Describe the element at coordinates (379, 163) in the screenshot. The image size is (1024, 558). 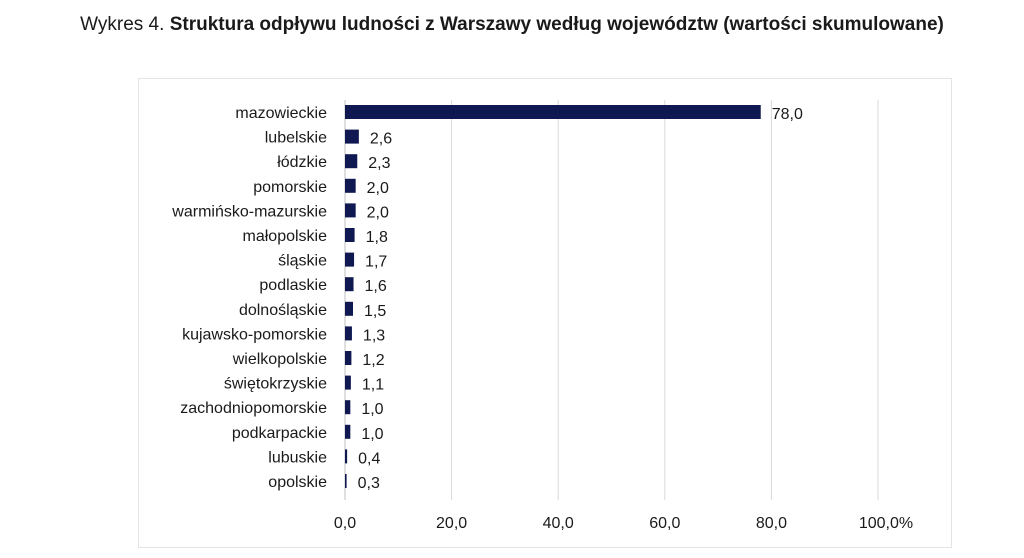
I see `data-label: 2,3` at that location.